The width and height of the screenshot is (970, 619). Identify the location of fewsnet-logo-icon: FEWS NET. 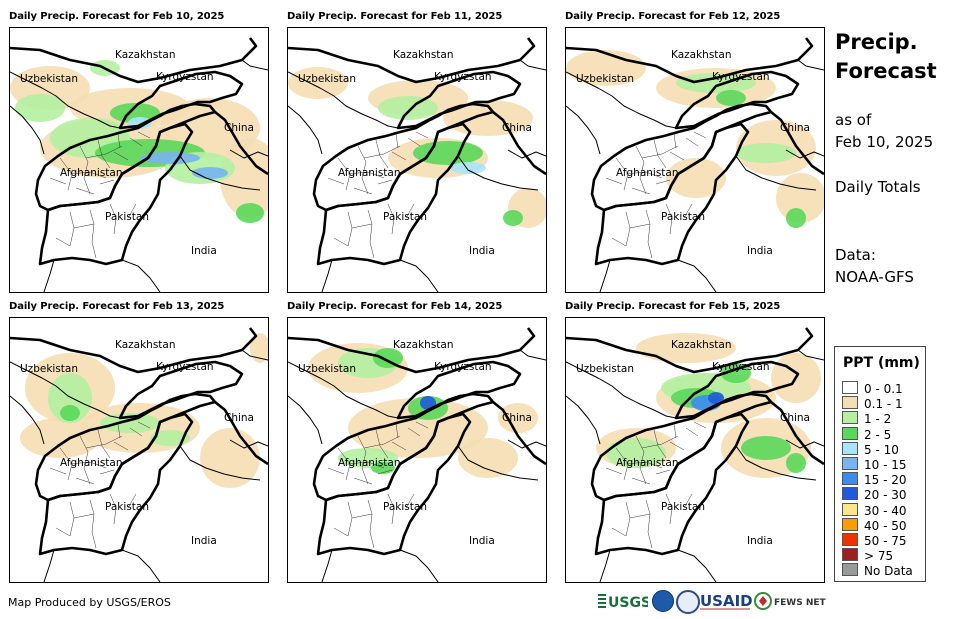
(790, 601).